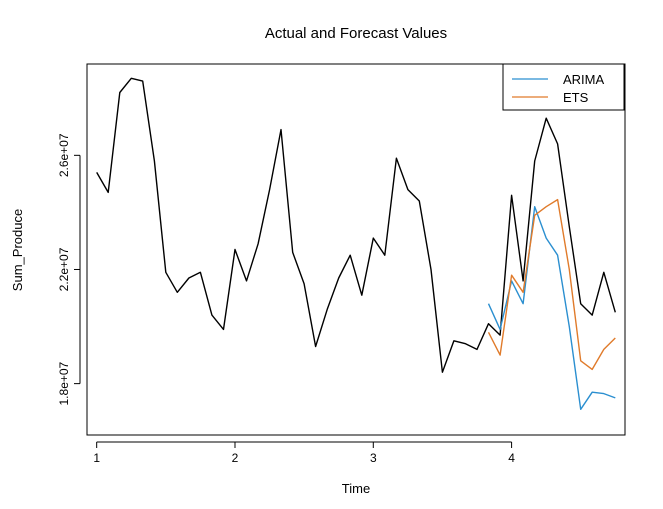  What do you see at coordinates (584, 79) in the screenshot?
I see `legend-label-arima: ARIMA` at bounding box center [584, 79].